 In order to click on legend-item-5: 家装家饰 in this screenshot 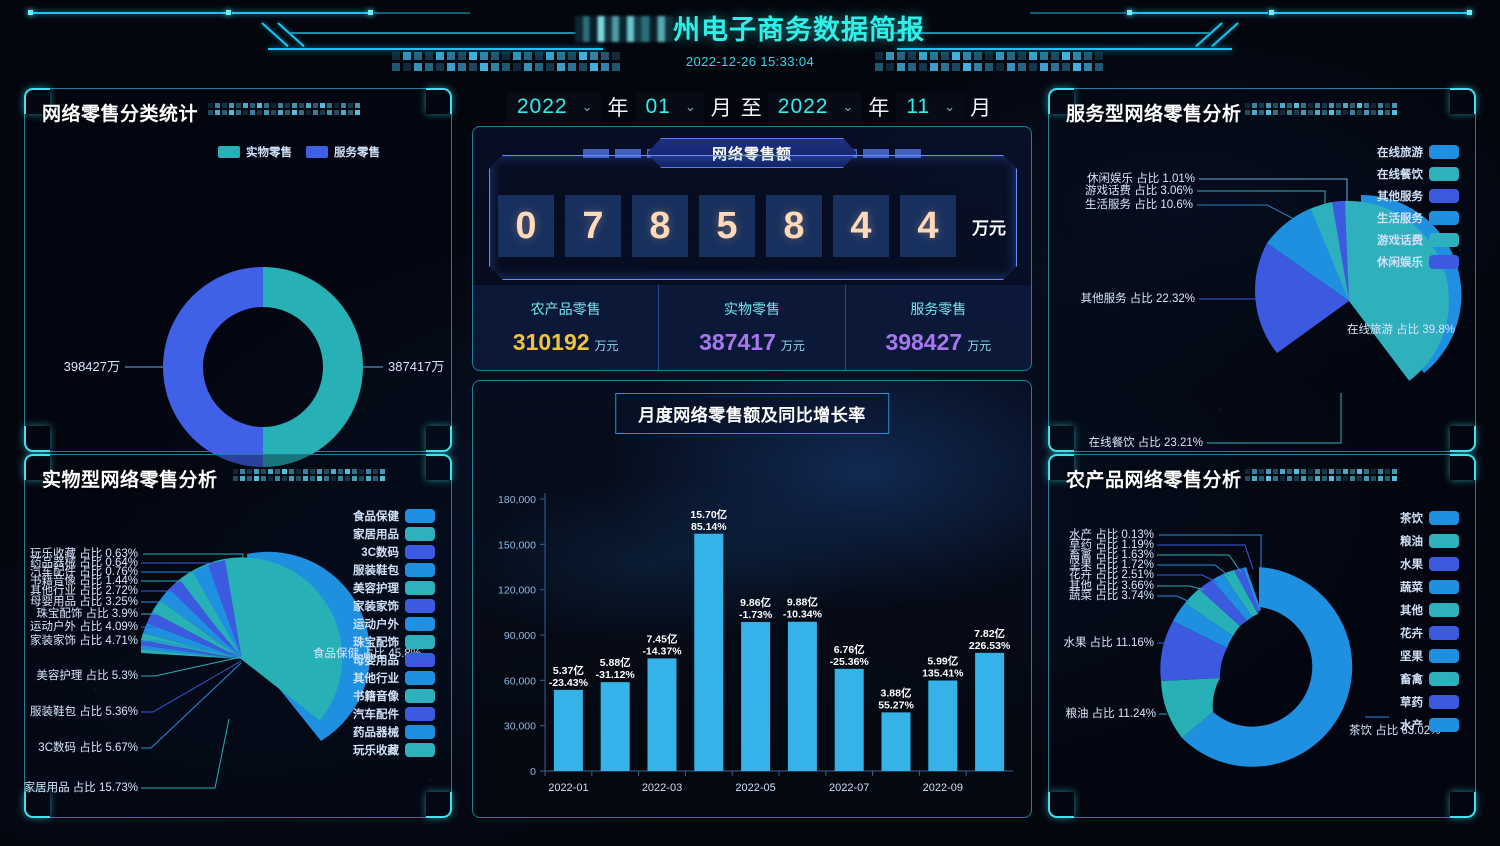, I will do `click(383, 606)`.